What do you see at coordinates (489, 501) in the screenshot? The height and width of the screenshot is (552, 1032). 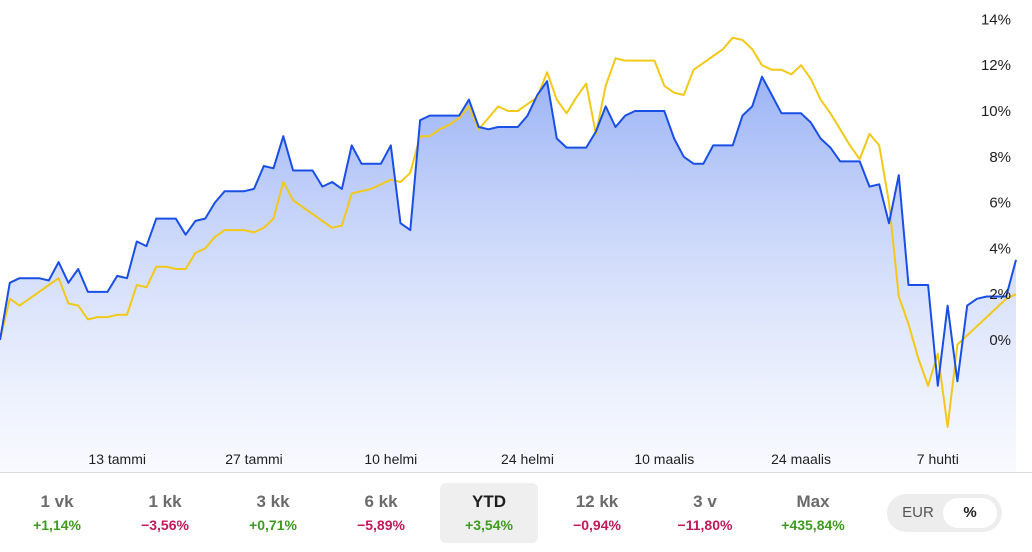 I see `period-label: YTD` at bounding box center [489, 501].